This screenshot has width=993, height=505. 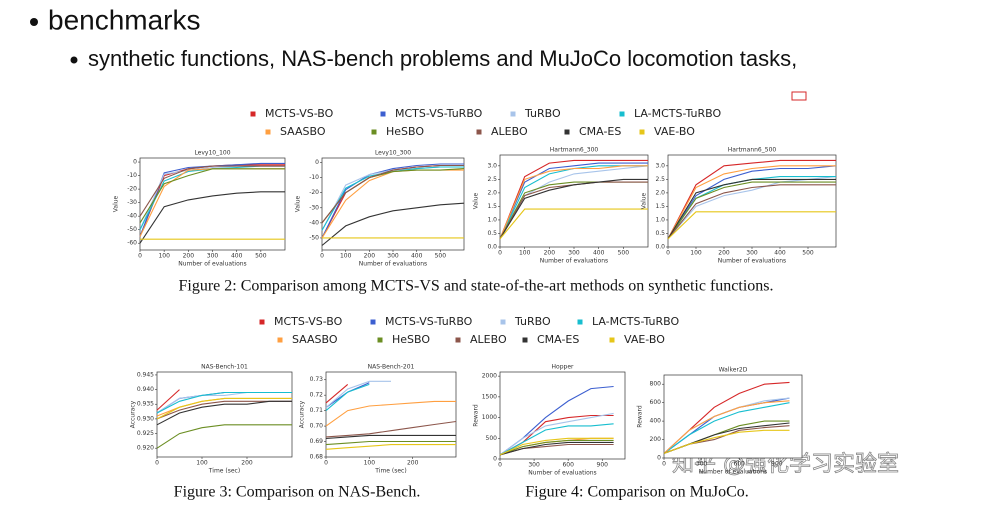 What do you see at coordinates (405, 131) in the screenshot?
I see `legend-label: HeSBO` at bounding box center [405, 131].